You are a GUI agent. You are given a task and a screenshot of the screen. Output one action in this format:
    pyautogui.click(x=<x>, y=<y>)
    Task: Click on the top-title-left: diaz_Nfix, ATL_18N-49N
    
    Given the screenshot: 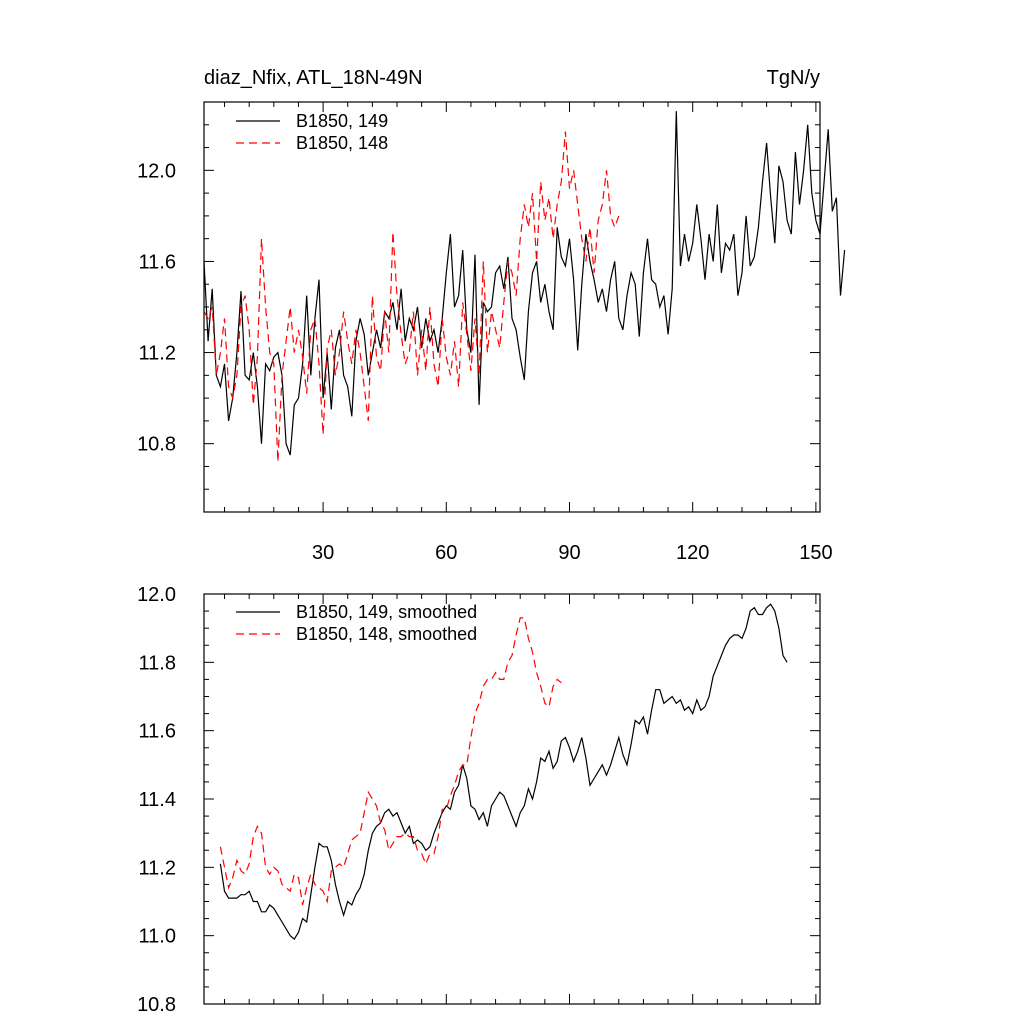 What is the action you would take?
    pyautogui.click(x=313, y=78)
    